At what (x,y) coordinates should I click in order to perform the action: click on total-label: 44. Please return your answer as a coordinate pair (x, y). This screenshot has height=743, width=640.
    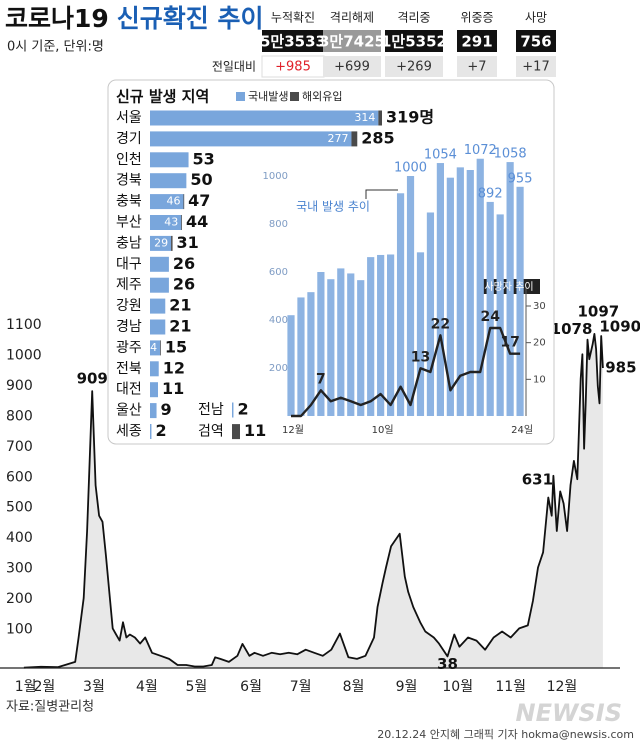
    Looking at the image, I should click on (197, 221).